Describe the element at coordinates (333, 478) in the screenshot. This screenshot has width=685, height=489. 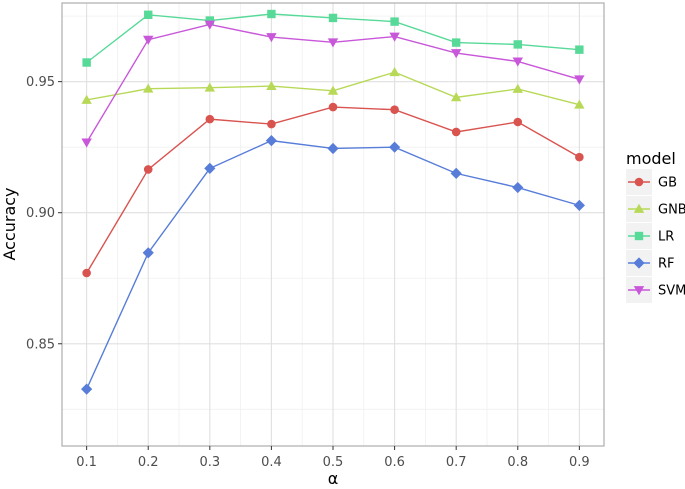
I see `x-axis-title: α` at that location.